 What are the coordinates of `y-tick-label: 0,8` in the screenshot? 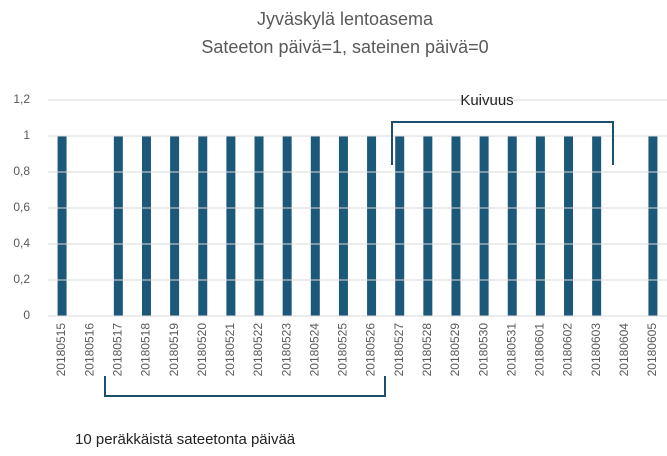 It's located at (21, 171).